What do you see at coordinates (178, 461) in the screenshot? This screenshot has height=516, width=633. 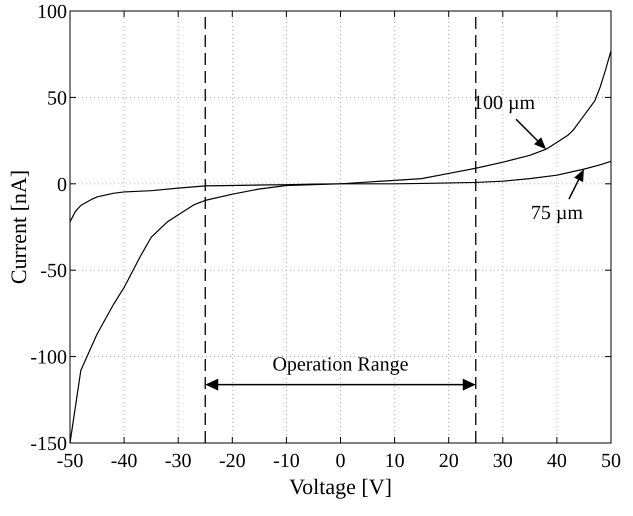 I see `x-tick-label: -30` at bounding box center [178, 461].